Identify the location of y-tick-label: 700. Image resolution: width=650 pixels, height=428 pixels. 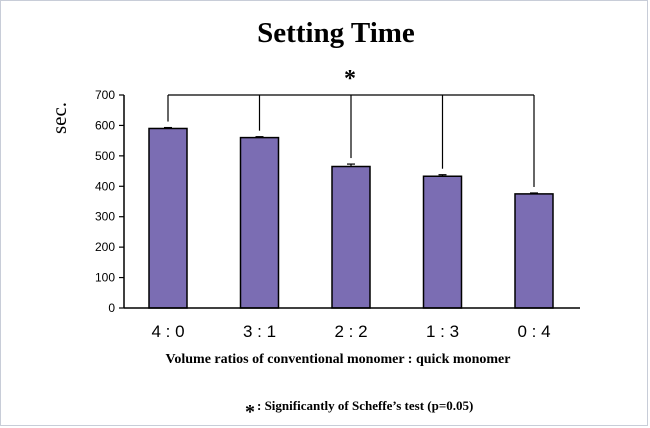
(105, 95).